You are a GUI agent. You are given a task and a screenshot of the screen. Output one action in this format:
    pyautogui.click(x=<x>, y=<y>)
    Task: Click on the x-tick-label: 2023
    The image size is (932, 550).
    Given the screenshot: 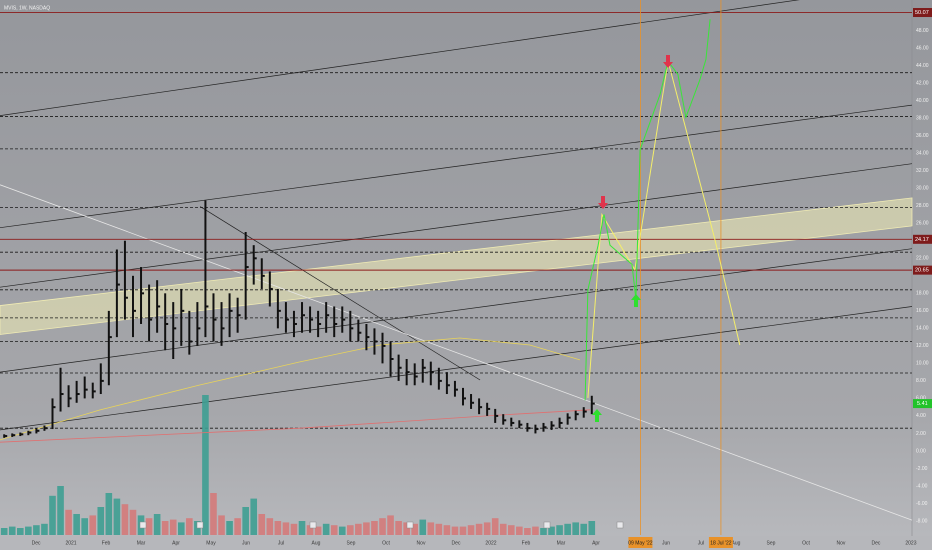 What is the action you would take?
    pyautogui.click(x=910, y=543)
    